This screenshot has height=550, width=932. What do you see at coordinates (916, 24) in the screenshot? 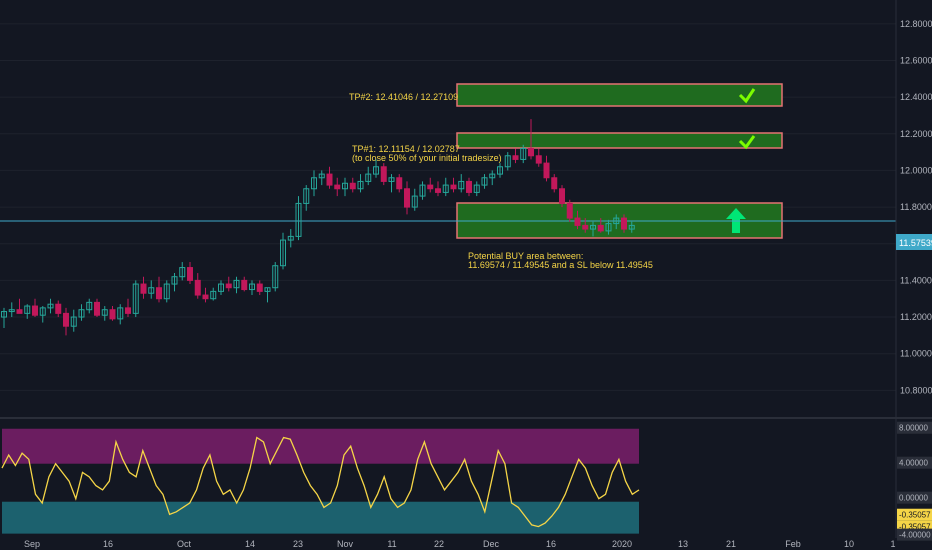
I see `y-tick-label: 12.80000` at bounding box center [916, 24].